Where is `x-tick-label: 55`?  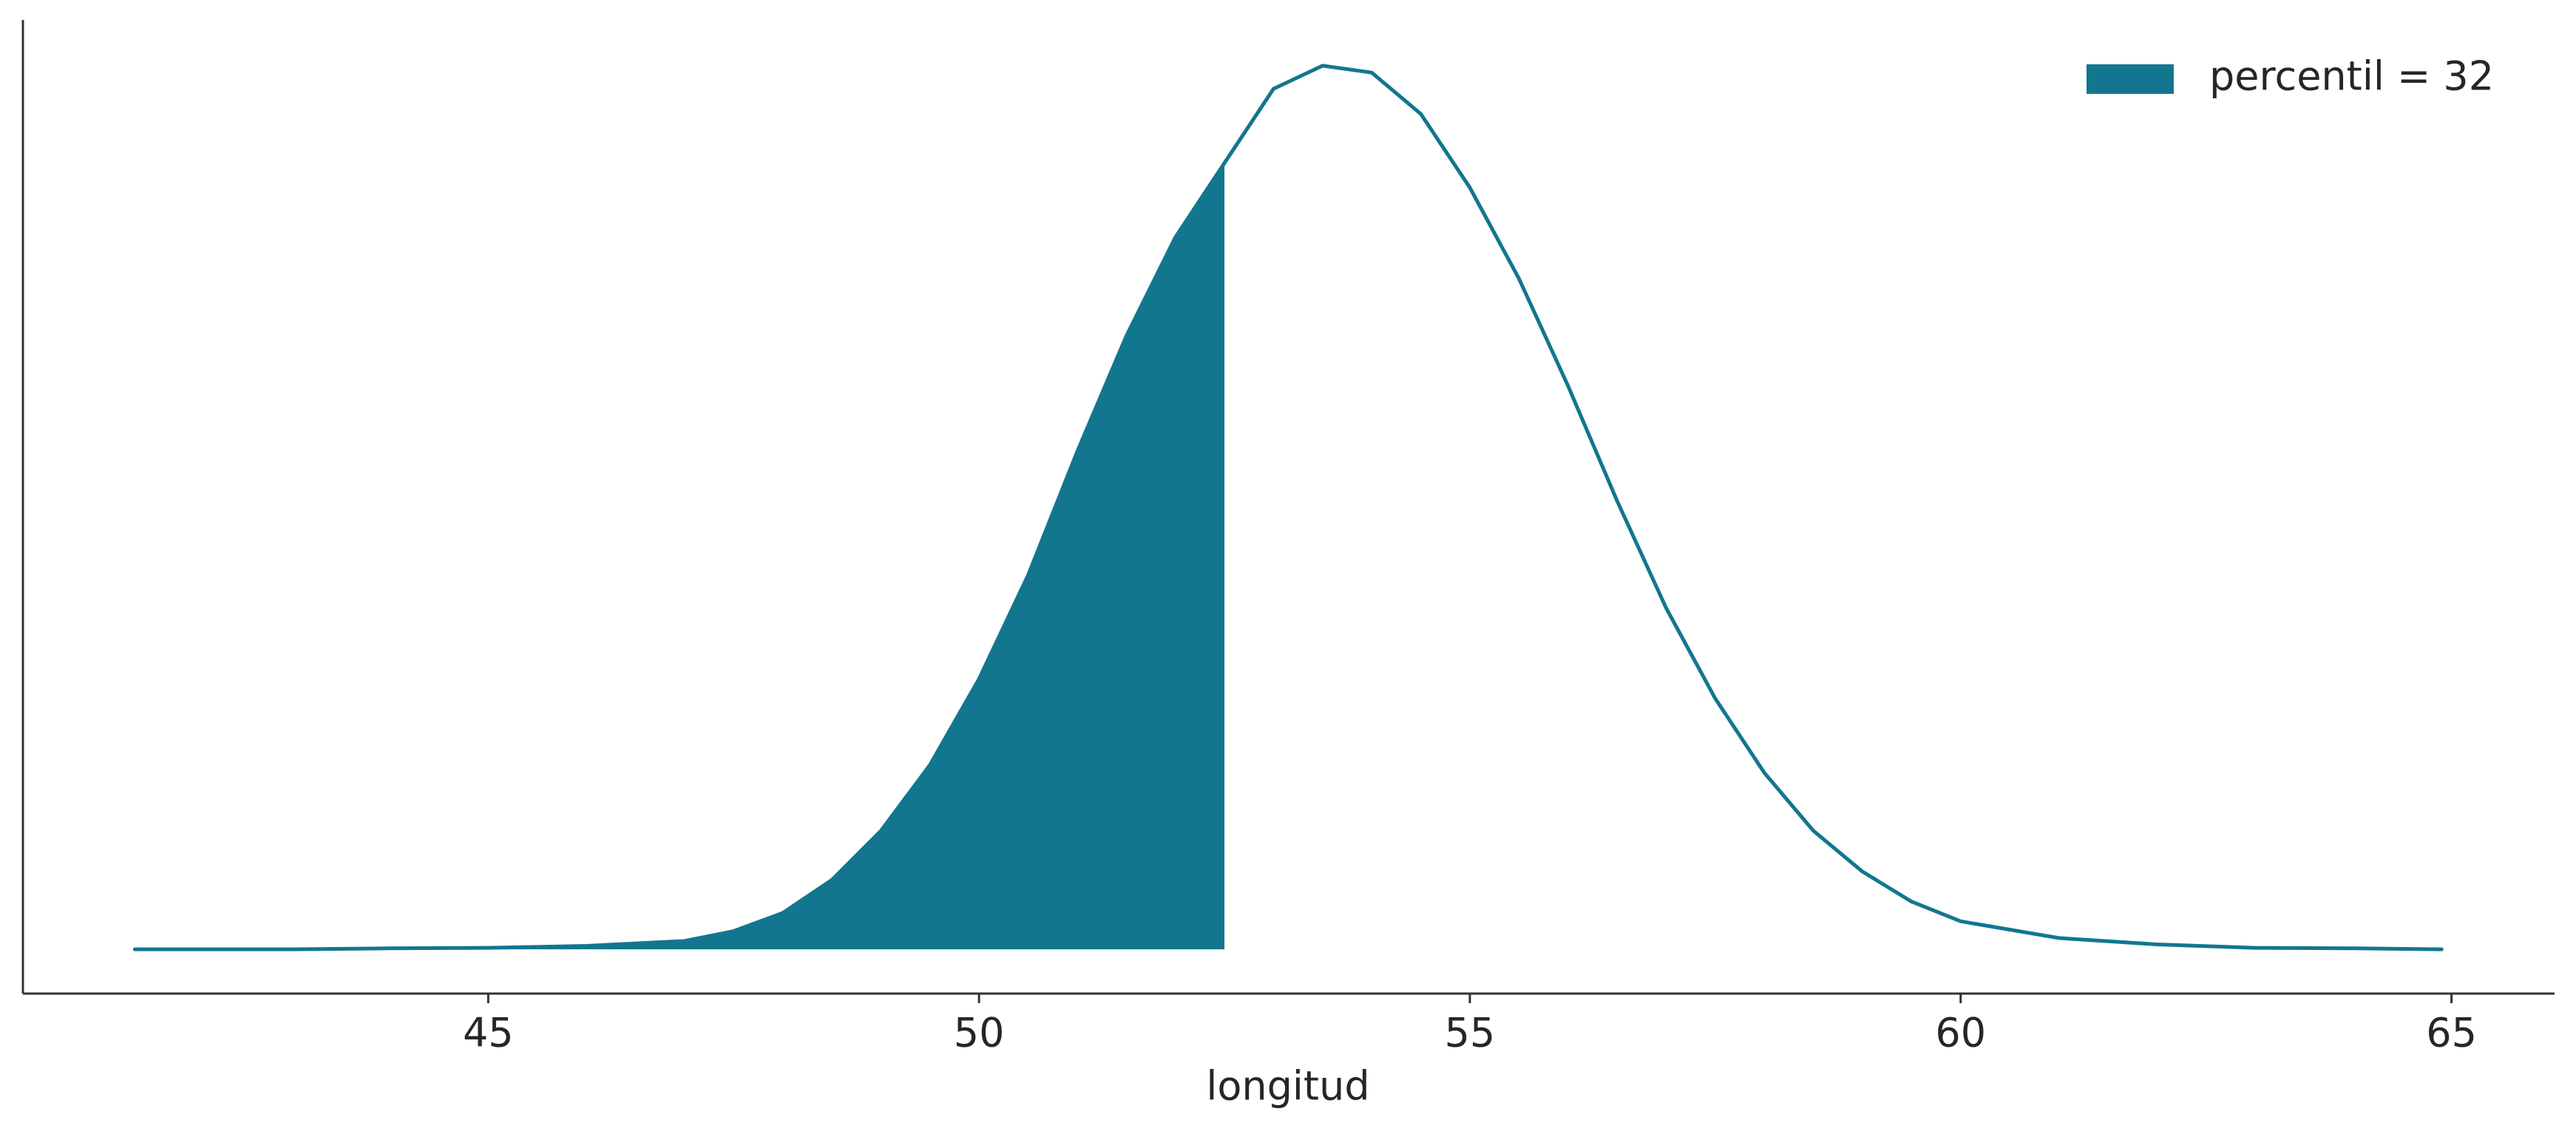
x-tick-label: 55 is located at coordinates (1470, 1033).